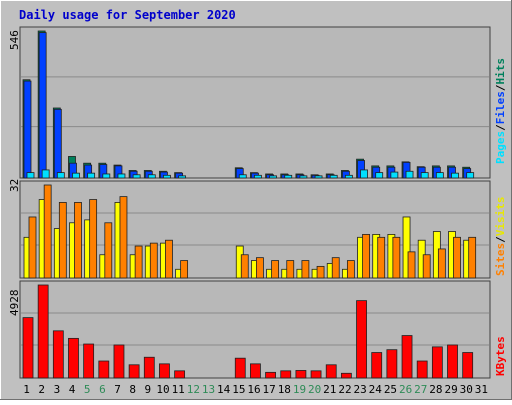  What do you see at coordinates (405, 389) in the screenshot?
I see `x-tick-label-26: 26` at bounding box center [405, 389].